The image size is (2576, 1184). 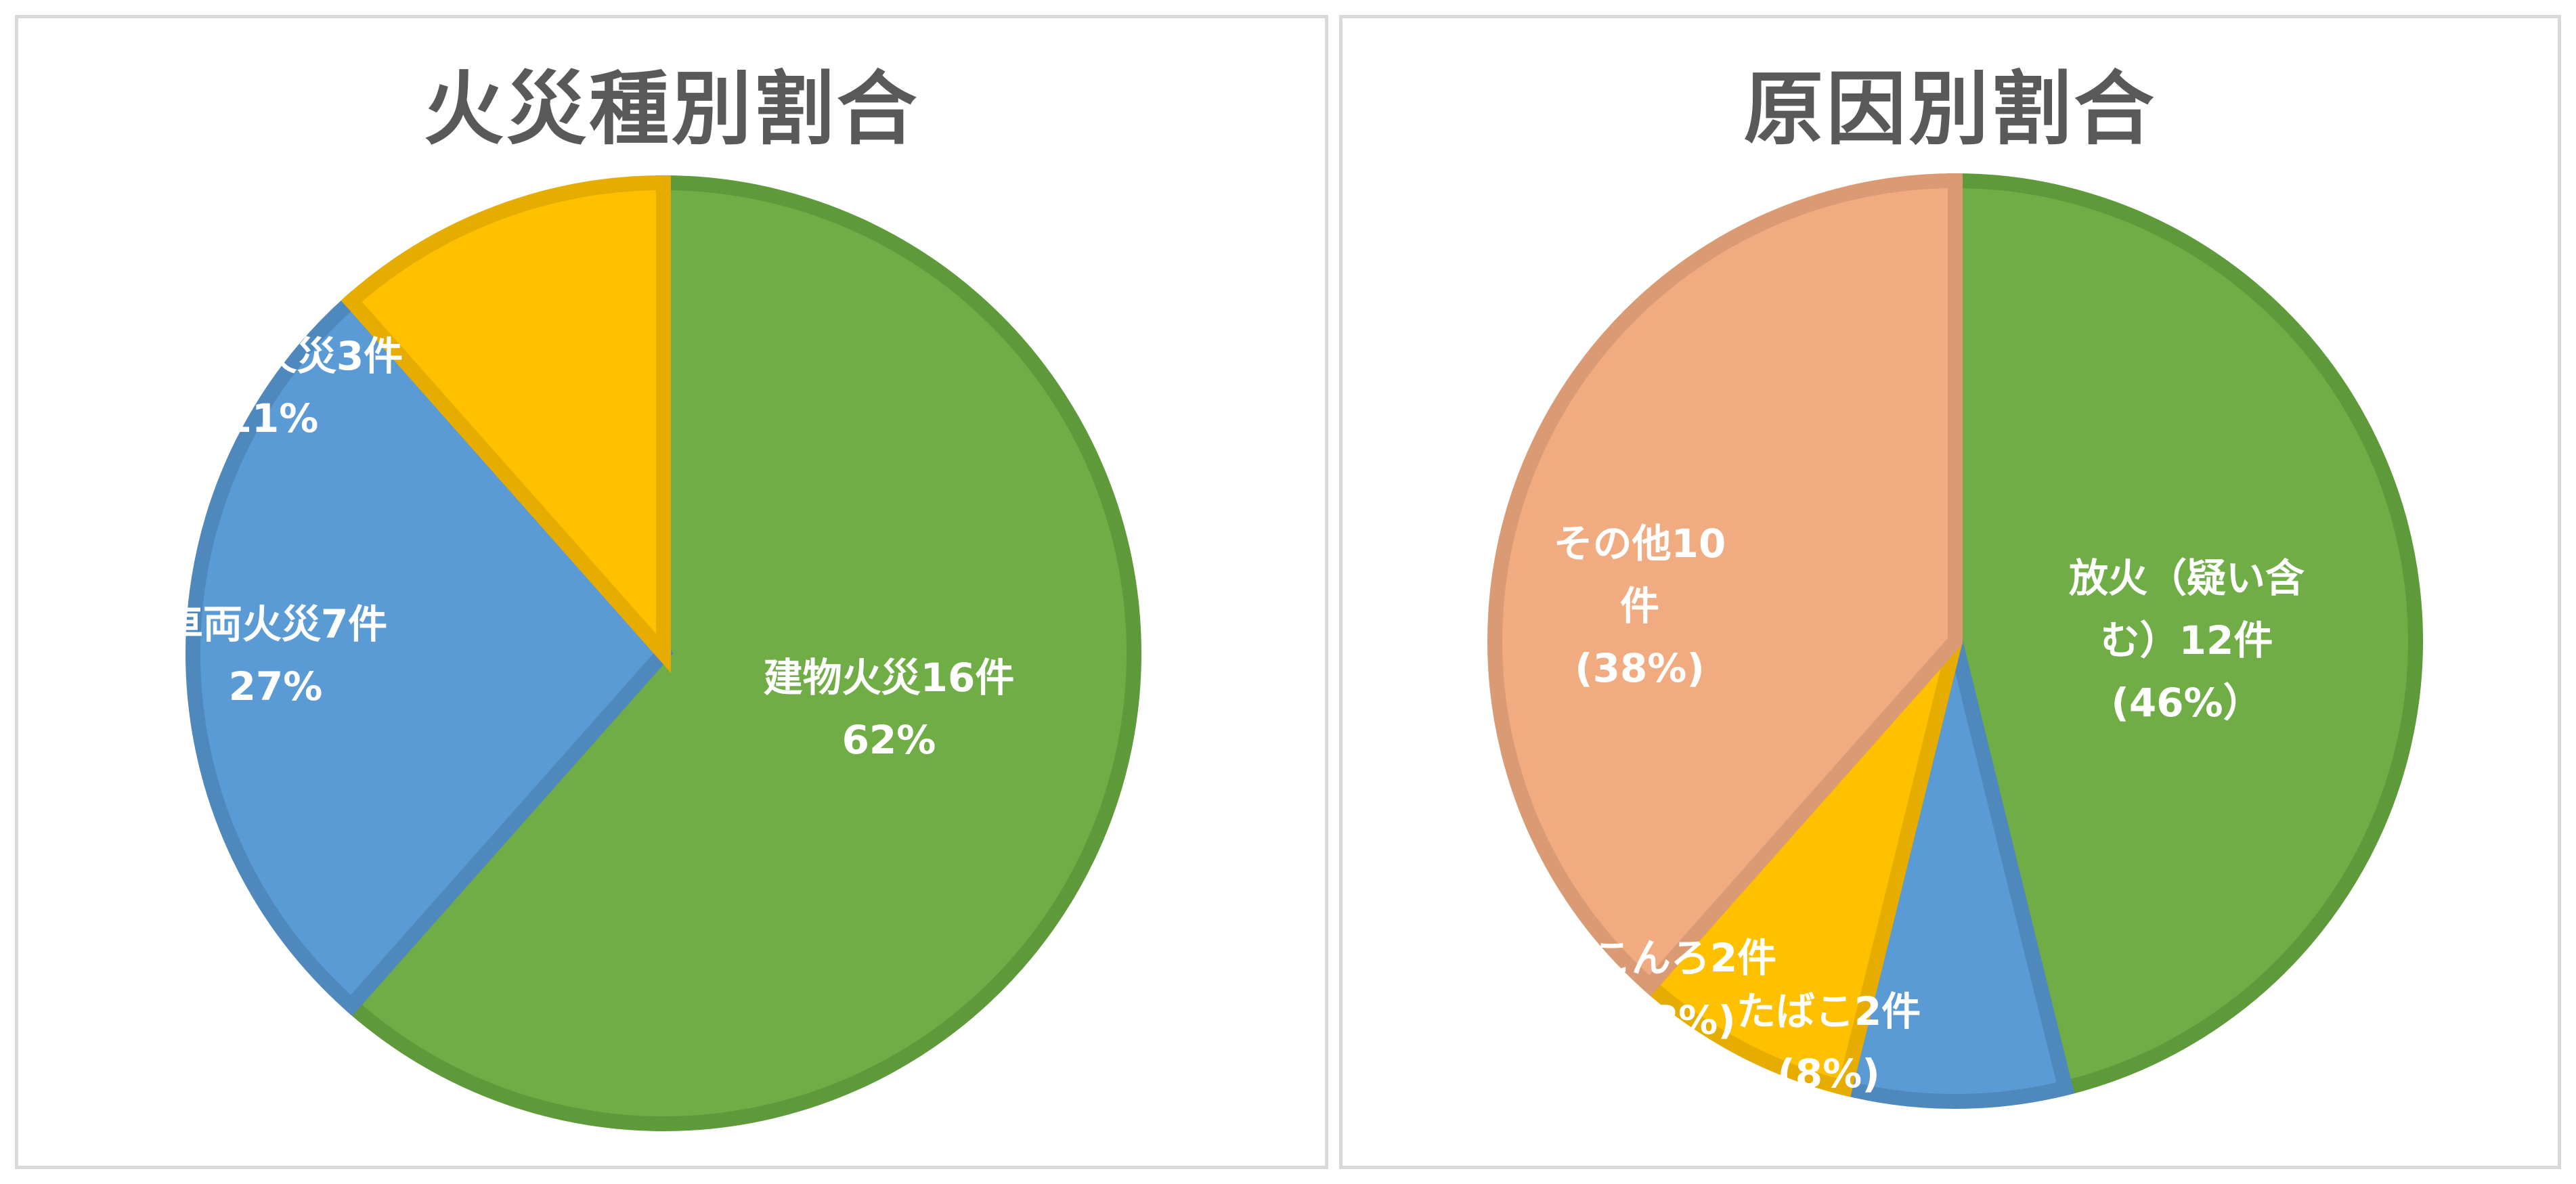 What do you see at coordinates (271, 356) in the screenshot?
I see `slice-data-label: その他火災3件` at bounding box center [271, 356].